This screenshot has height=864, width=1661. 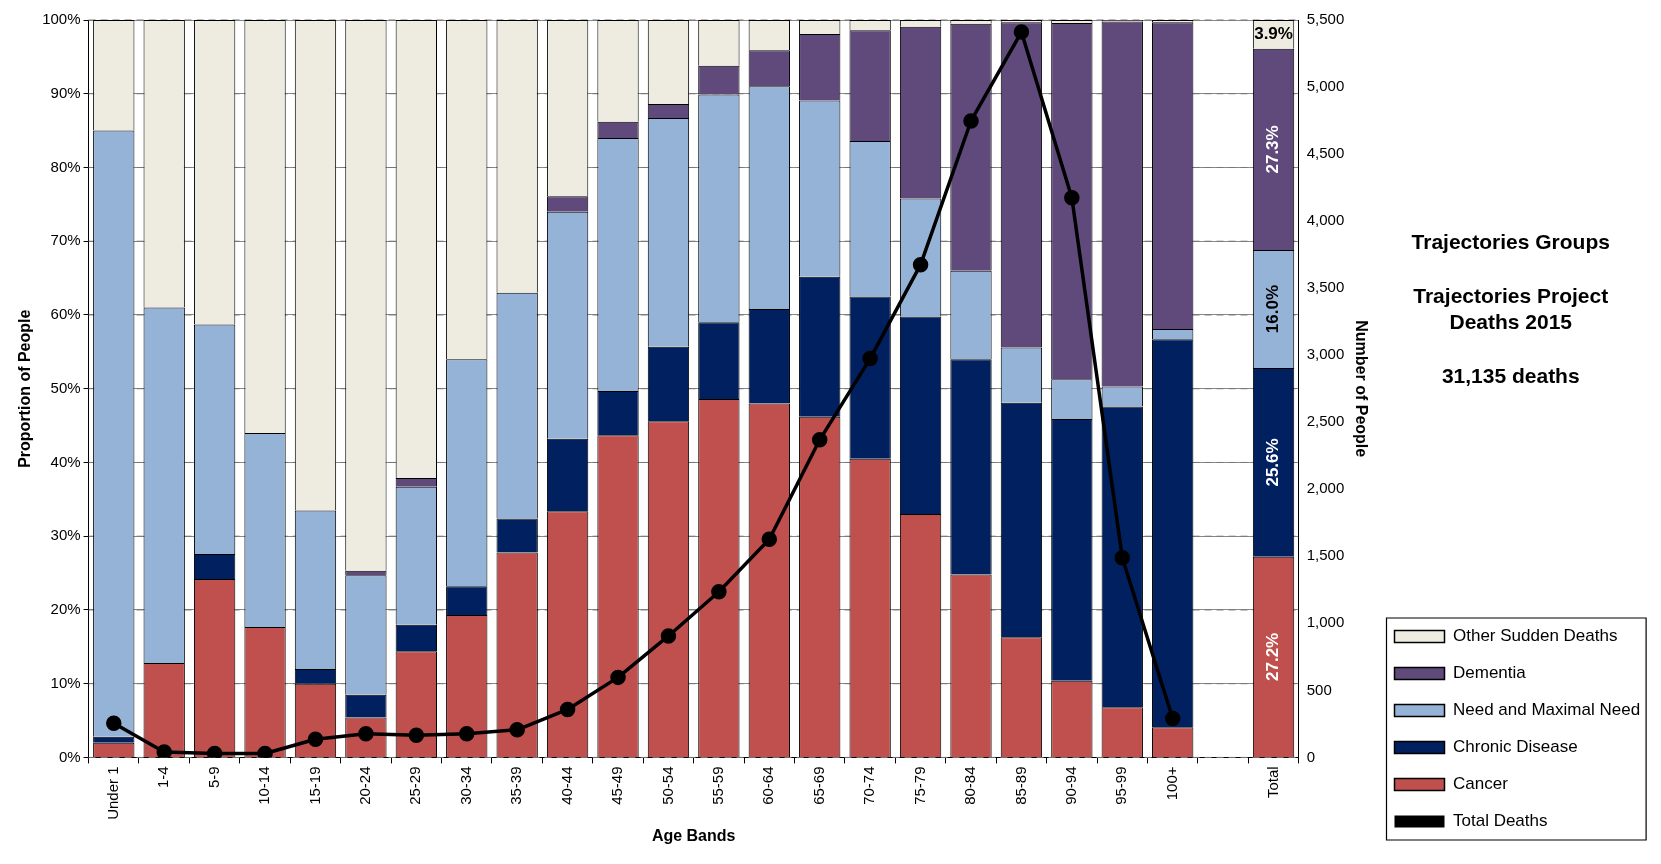 I want to click on text: 31,135 deaths, so click(x=1510, y=375).